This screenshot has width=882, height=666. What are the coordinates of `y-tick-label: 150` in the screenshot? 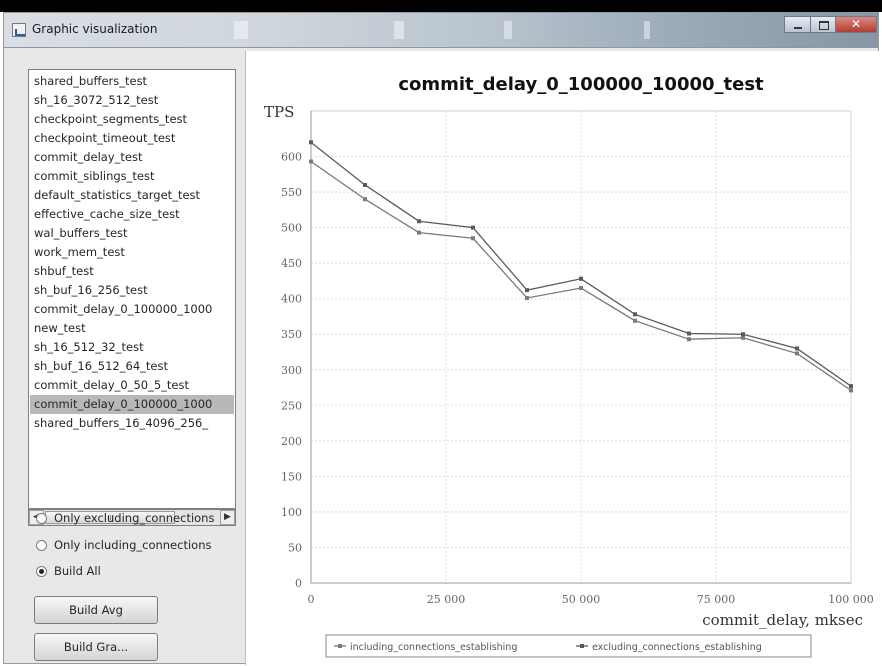 It's located at (291, 476).